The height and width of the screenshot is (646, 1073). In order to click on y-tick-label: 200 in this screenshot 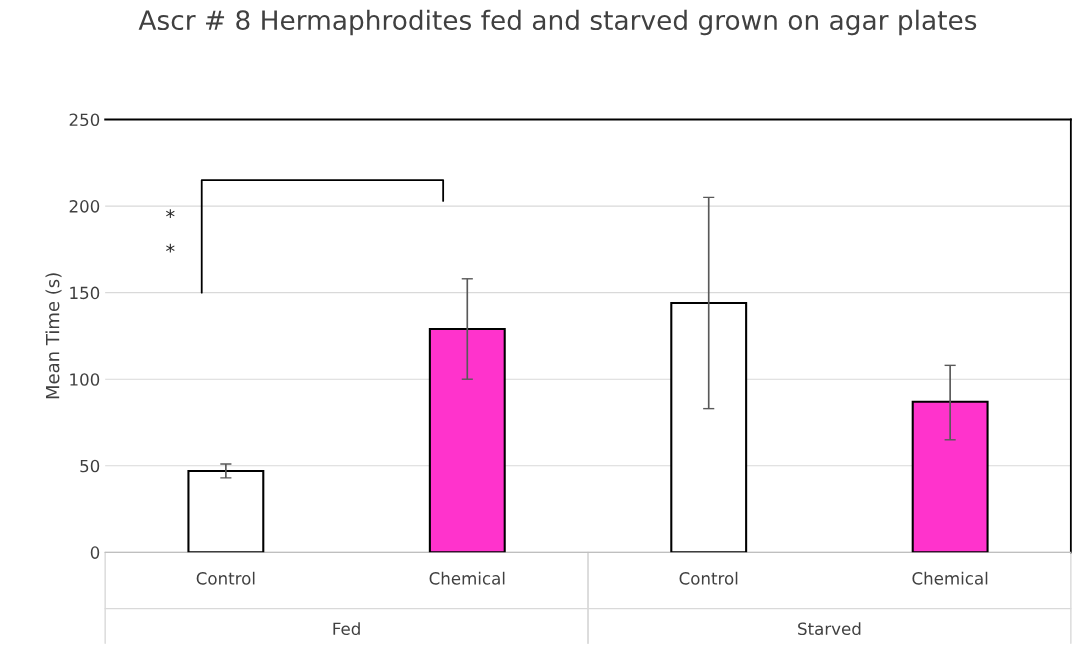, I will do `click(84, 206)`.